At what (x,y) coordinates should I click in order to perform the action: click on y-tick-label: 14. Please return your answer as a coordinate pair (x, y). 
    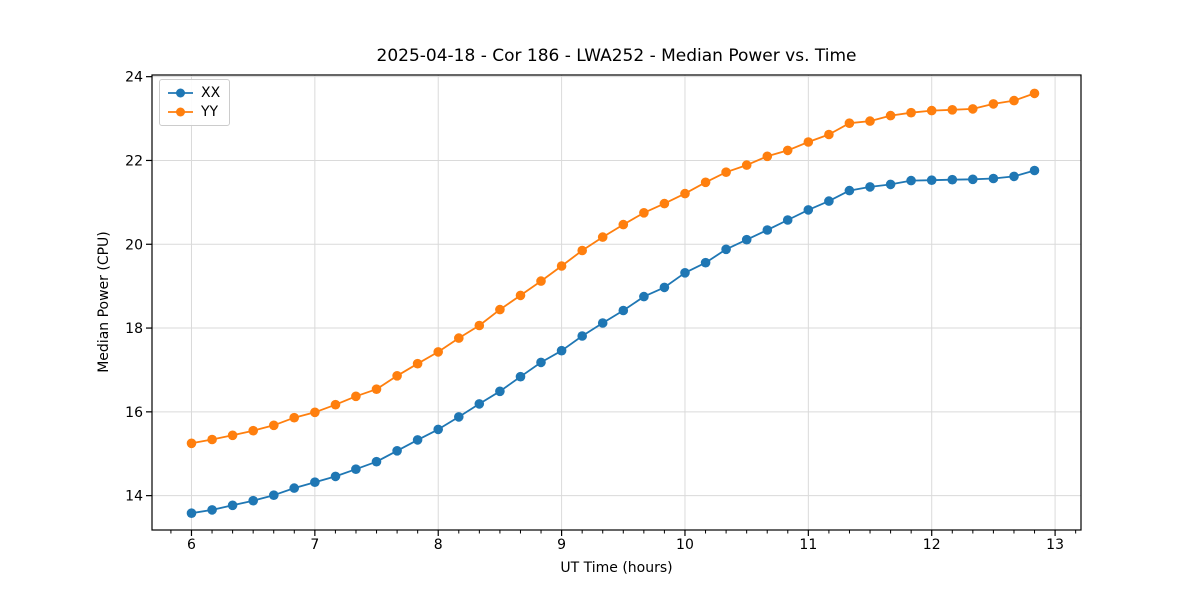
    Looking at the image, I should click on (134, 497).